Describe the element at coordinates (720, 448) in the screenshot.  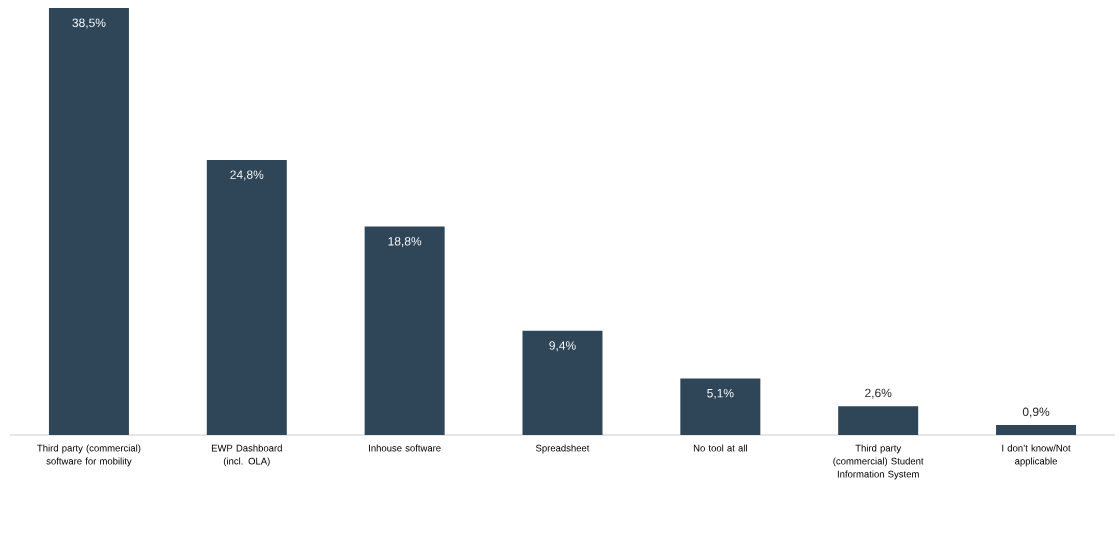
I see `x-tick-label: No tool at all` at that location.